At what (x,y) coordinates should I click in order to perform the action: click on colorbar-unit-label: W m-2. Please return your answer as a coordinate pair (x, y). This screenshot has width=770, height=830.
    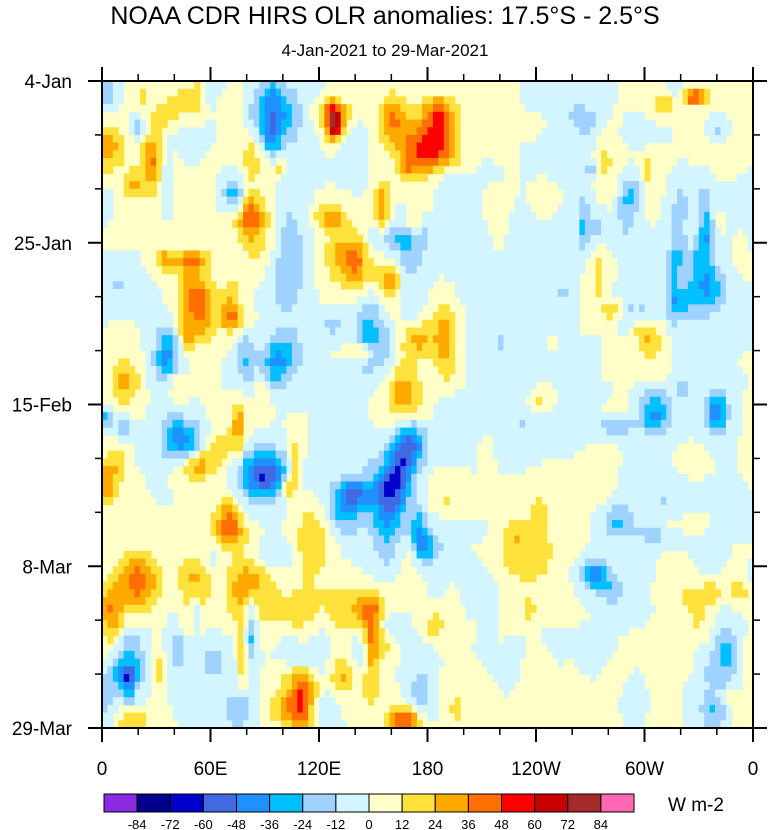
    Looking at the image, I should click on (696, 805).